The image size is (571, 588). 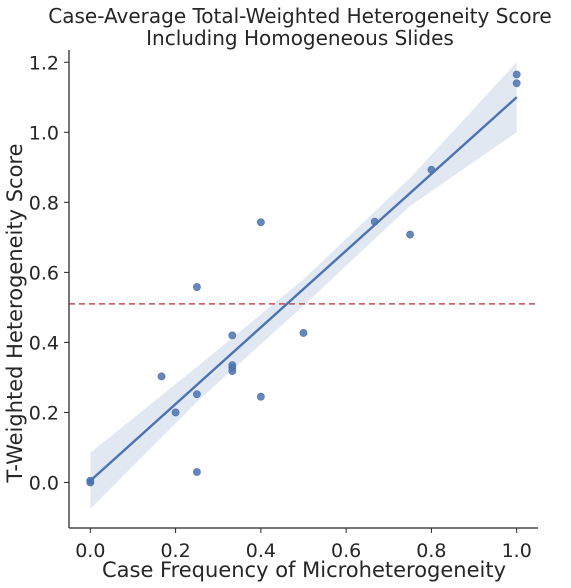 I want to click on x-tick-label: 0.0, so click(x=90, y=551).